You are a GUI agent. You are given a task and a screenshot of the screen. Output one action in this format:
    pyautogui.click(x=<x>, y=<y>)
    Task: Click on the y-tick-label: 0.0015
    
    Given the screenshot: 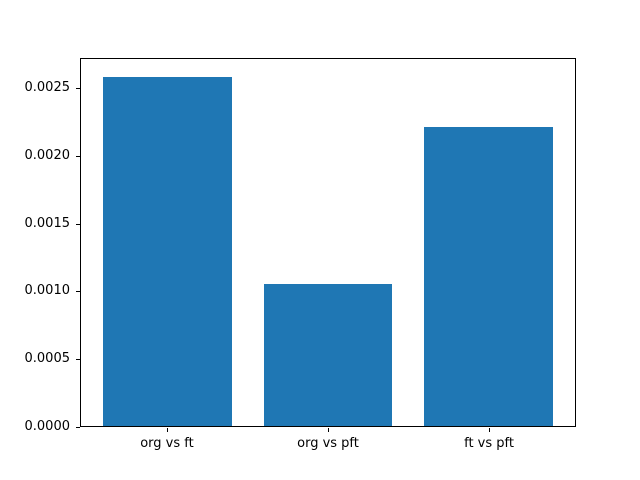 What is the action you would take?
    pyautogui.click(x=47, y=223)
    